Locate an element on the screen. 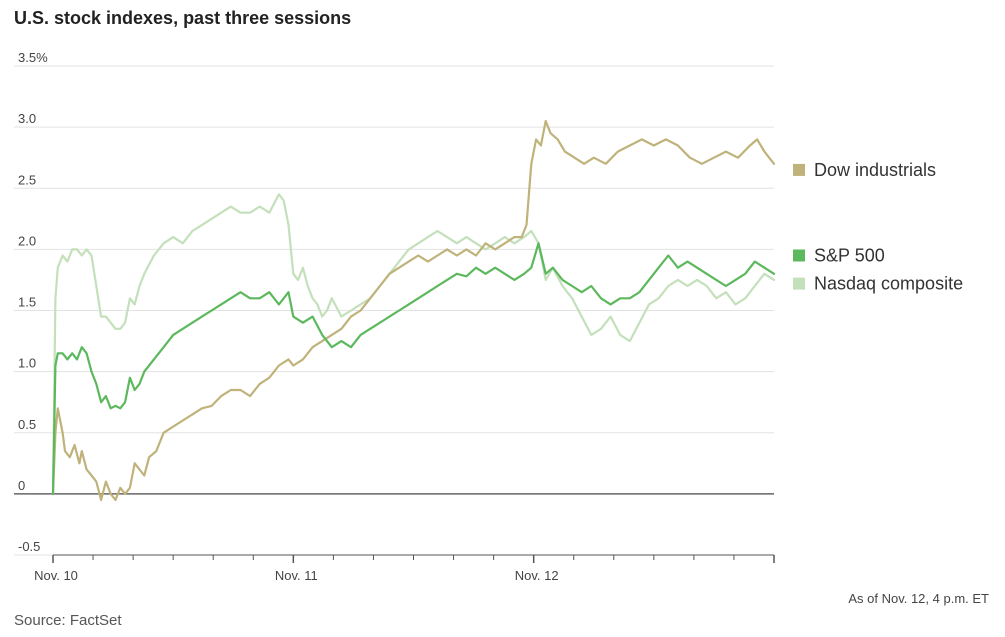 This screenshot has height=637, width=1005. legend-label: S&P 500 is located at coordinates (849, 255).